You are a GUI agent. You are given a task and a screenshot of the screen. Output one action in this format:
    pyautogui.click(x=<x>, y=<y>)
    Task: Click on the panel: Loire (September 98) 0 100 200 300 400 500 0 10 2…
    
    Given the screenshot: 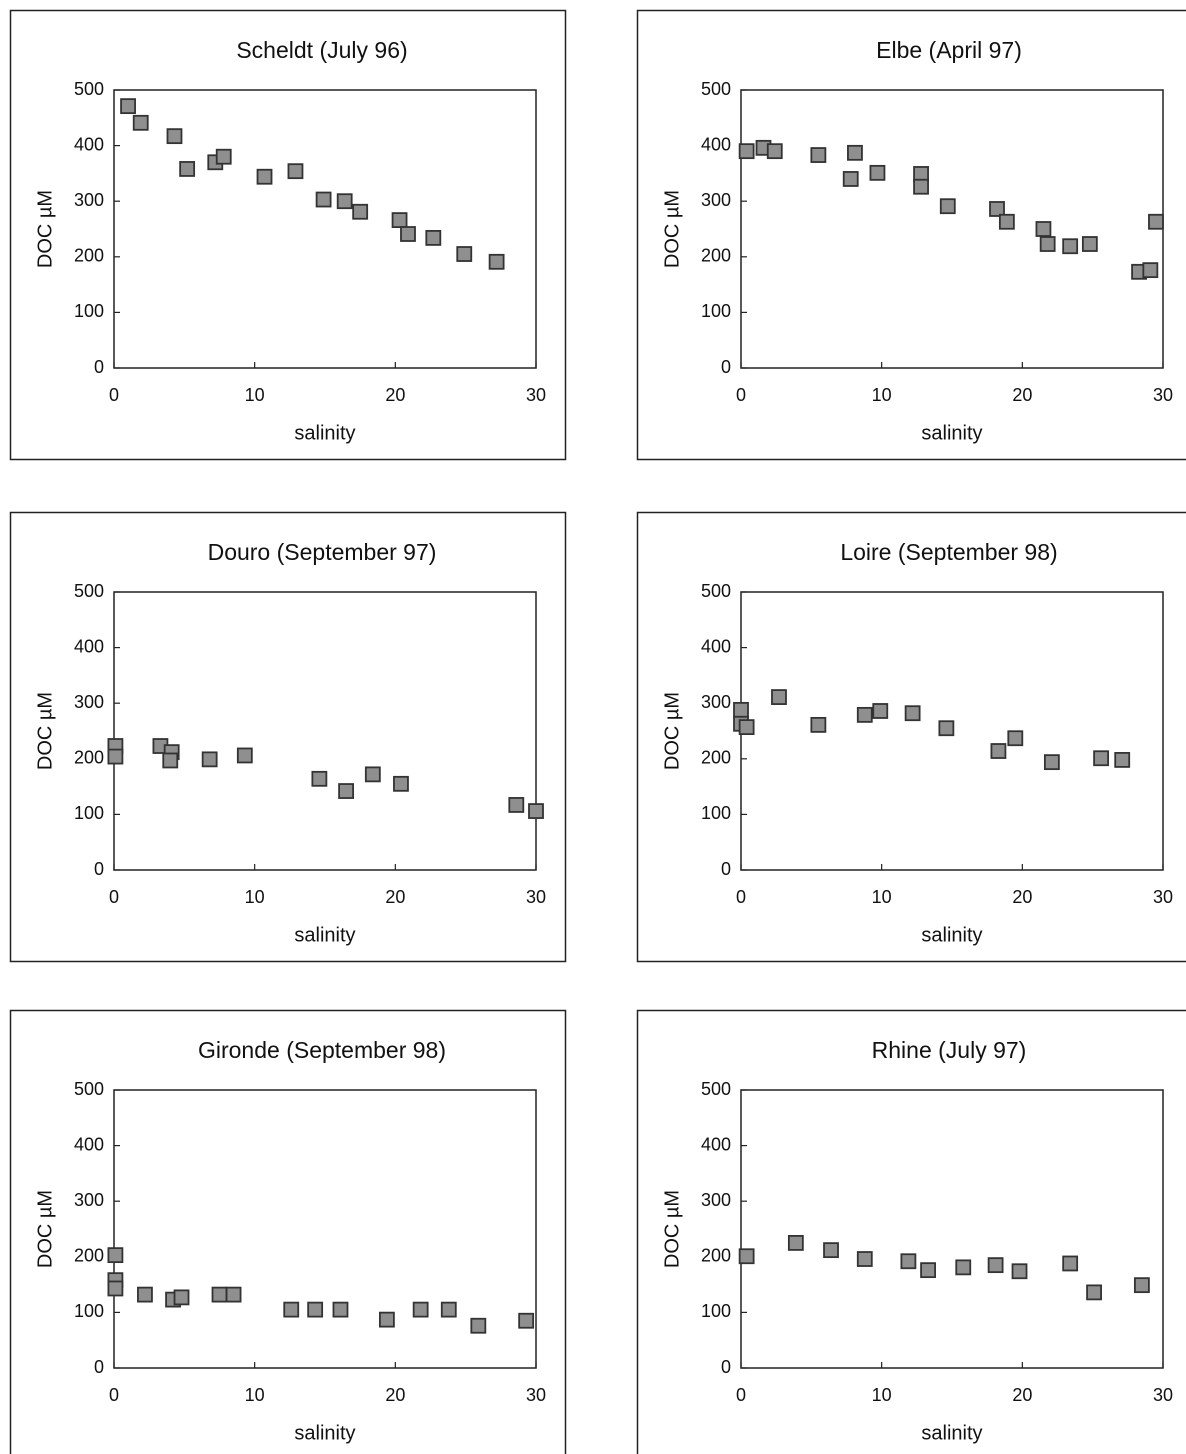 What is the action you would take?
    pyautogui.click(x=911, y=737)
    